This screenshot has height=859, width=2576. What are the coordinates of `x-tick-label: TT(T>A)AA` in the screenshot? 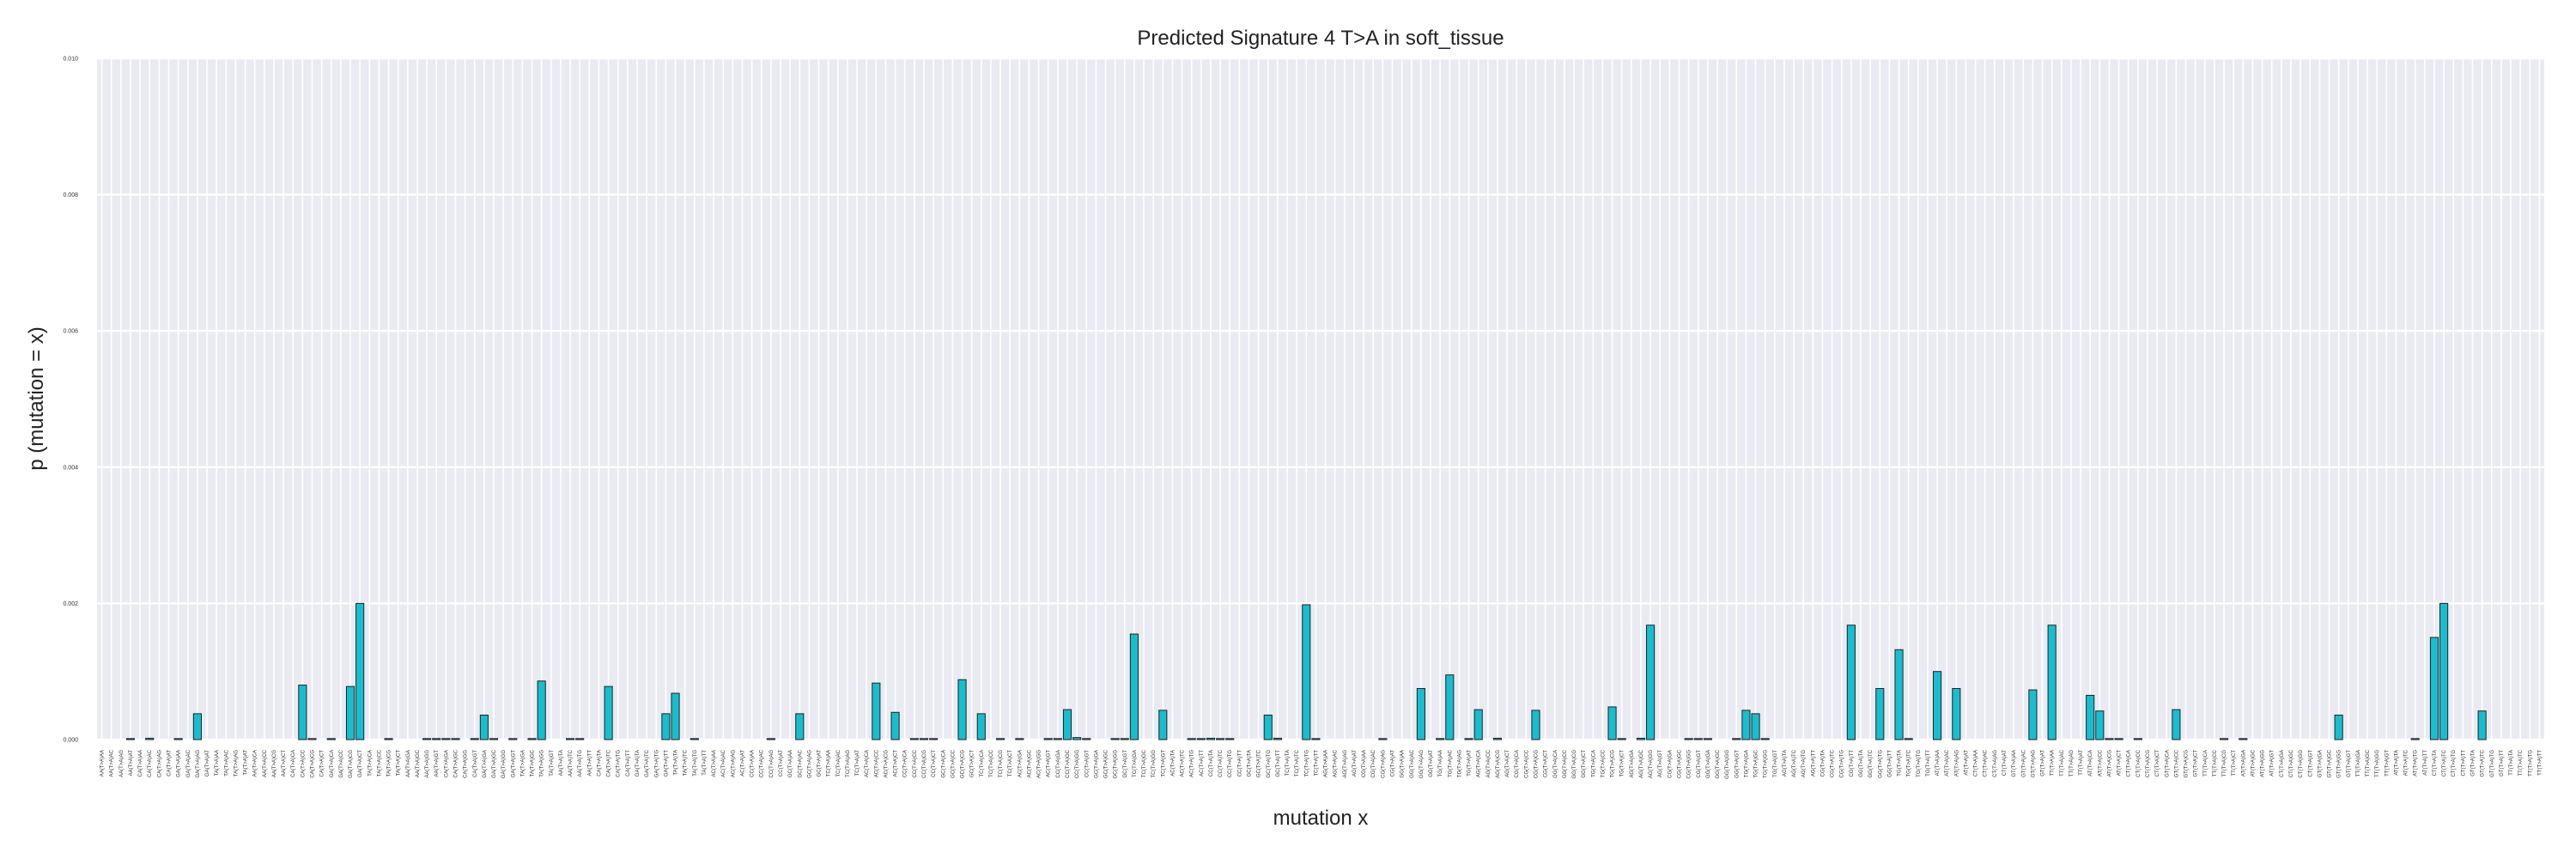 It's located at (2053, 763).